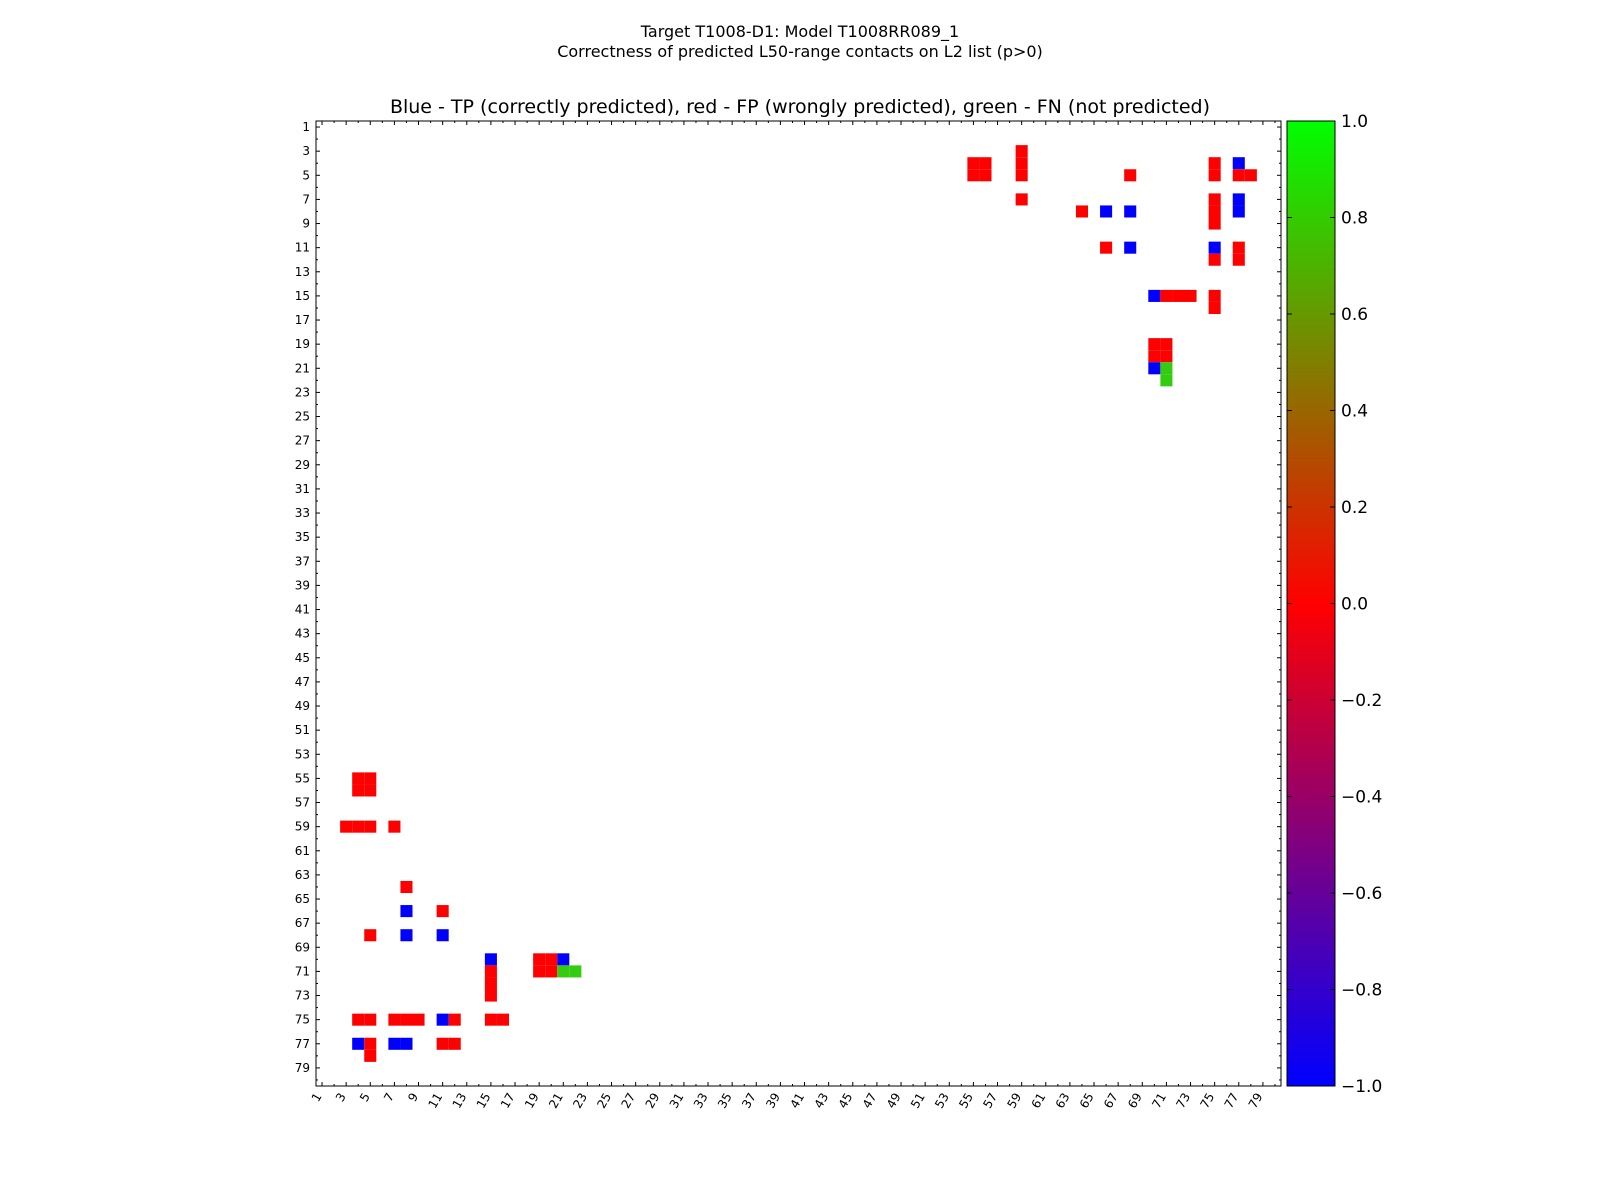 The width and height of the screenshot is (1600, 1200). I want to click on y-tick-label: 9, so click(306, 224).